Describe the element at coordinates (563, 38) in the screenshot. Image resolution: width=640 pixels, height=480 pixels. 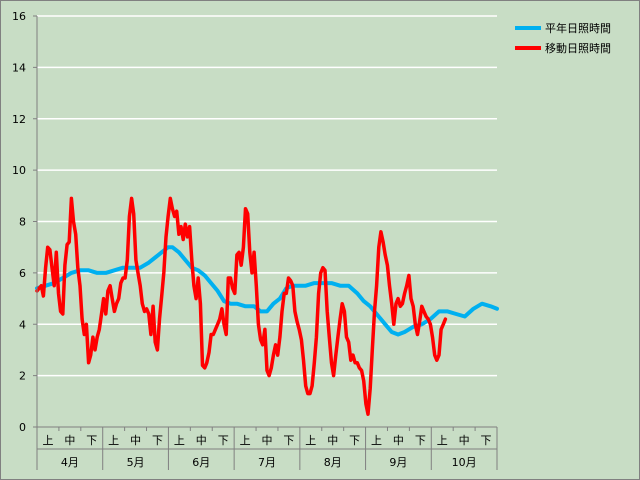
I see `legend: 平年日照時間 移動日照時間` at that location.